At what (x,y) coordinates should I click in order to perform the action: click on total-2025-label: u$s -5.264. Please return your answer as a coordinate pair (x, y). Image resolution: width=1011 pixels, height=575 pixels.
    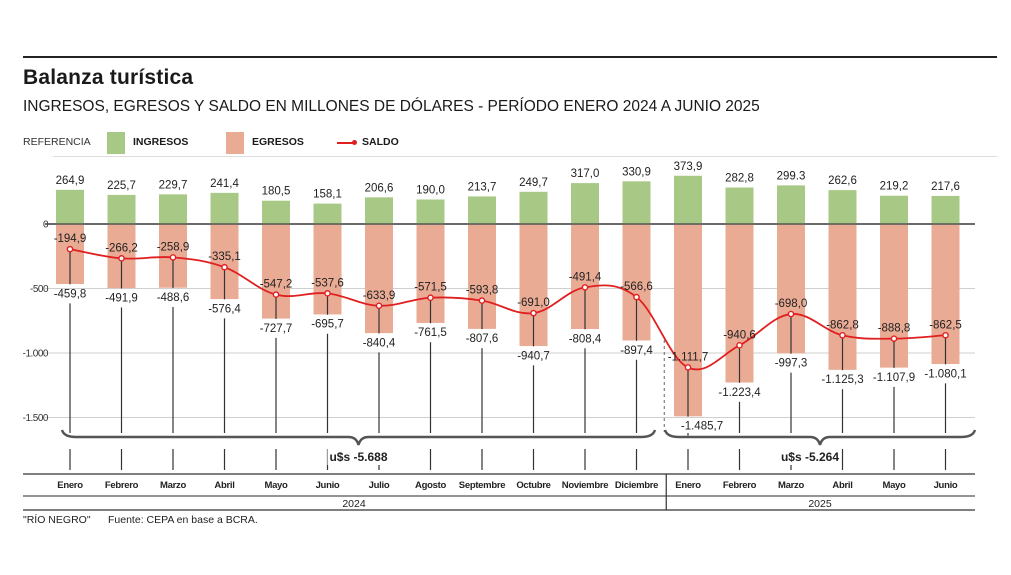
    Looking at the image, I should click on (810, 457).